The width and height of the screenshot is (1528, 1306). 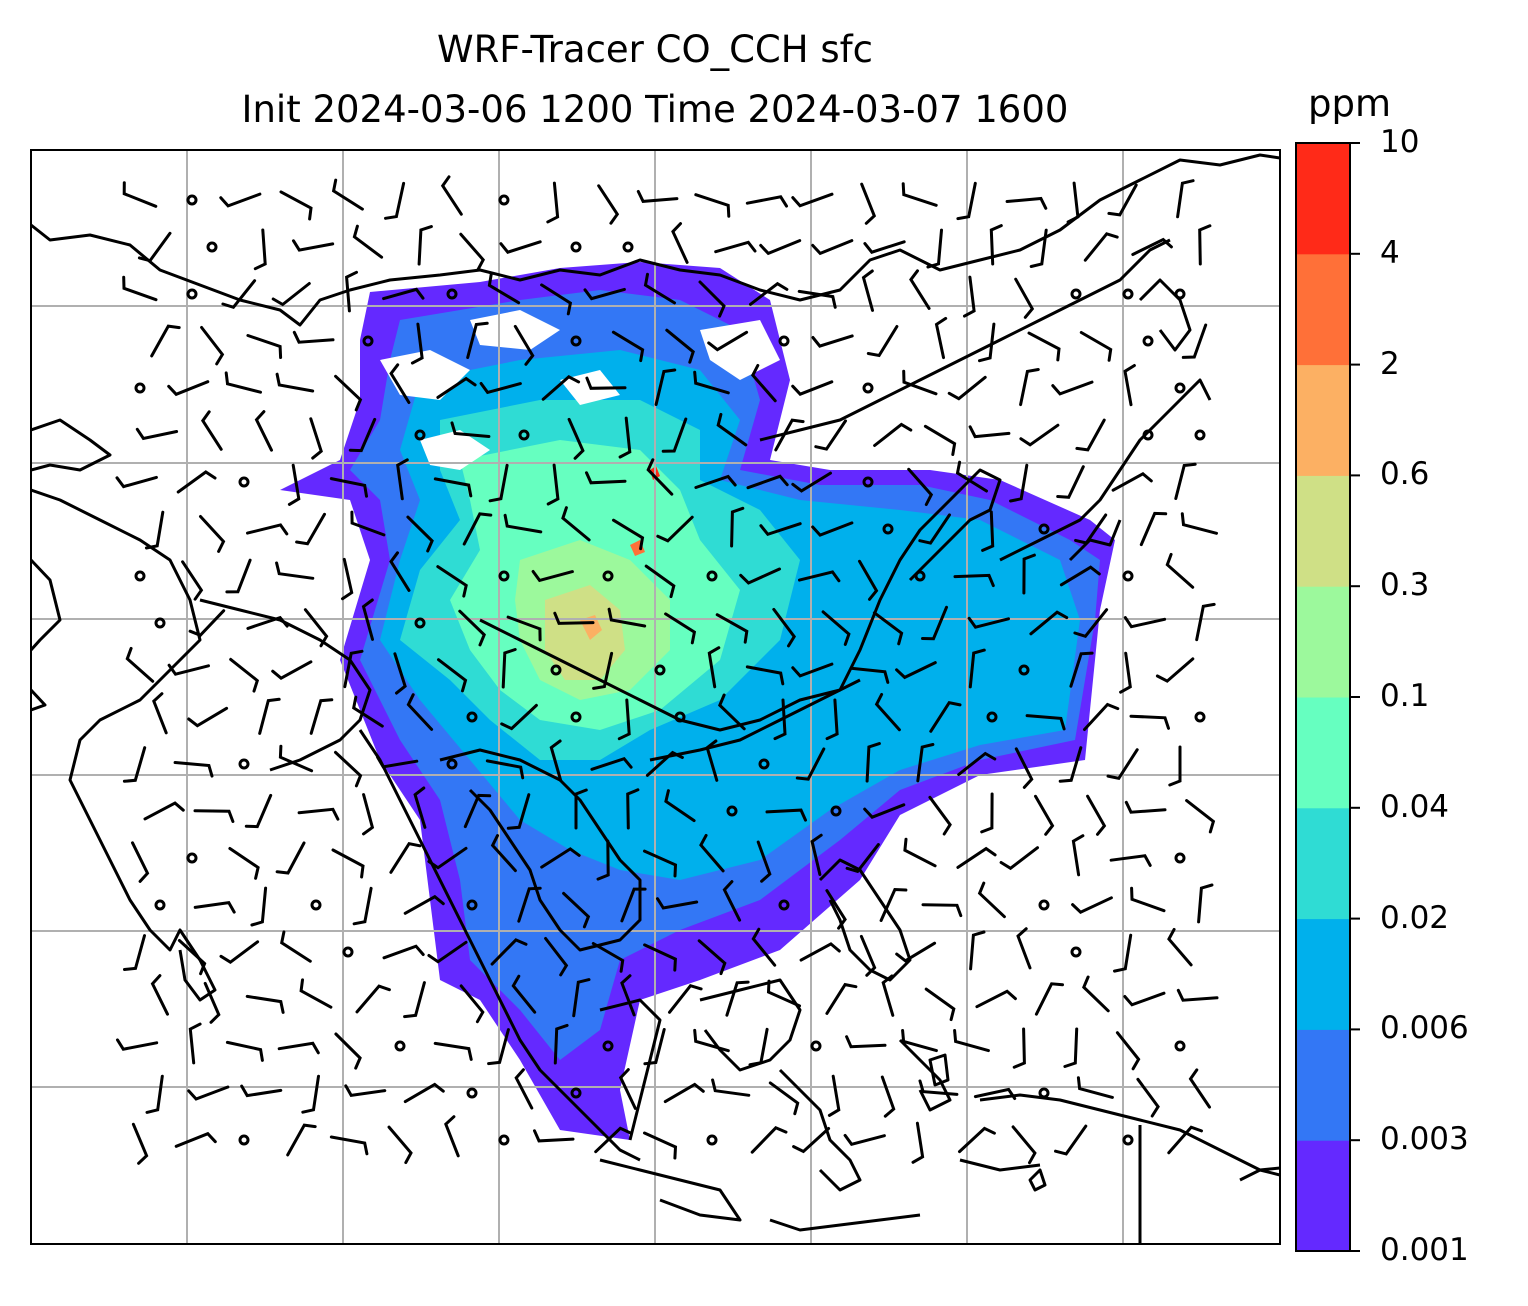 I want to click on colorbar-tick-label: 0.006, so click(x=1424, y=1028).